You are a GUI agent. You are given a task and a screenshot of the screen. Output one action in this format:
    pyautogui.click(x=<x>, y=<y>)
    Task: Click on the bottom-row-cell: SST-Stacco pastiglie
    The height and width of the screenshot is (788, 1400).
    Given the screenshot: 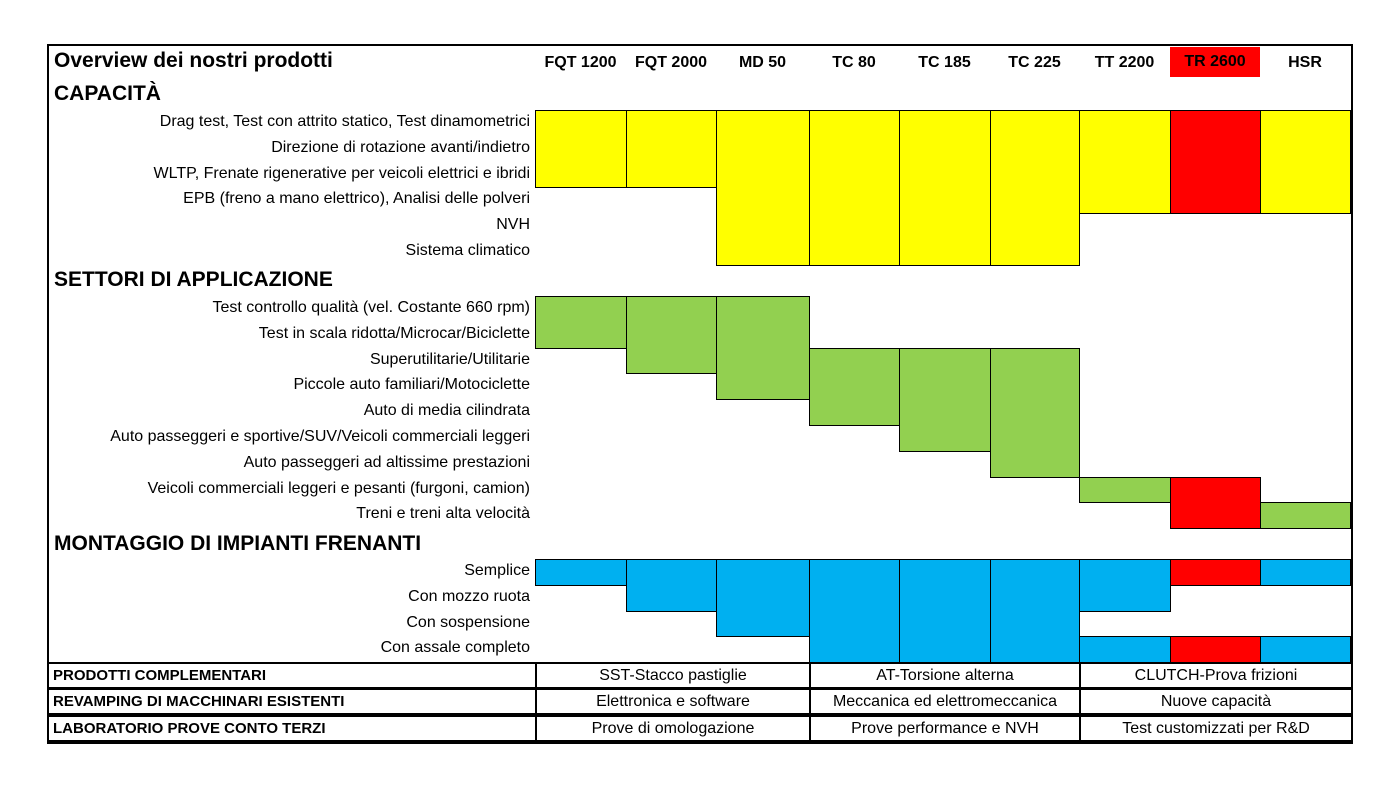 What is the action you would take?
    pyautogui.click(x=673, y=675)
    